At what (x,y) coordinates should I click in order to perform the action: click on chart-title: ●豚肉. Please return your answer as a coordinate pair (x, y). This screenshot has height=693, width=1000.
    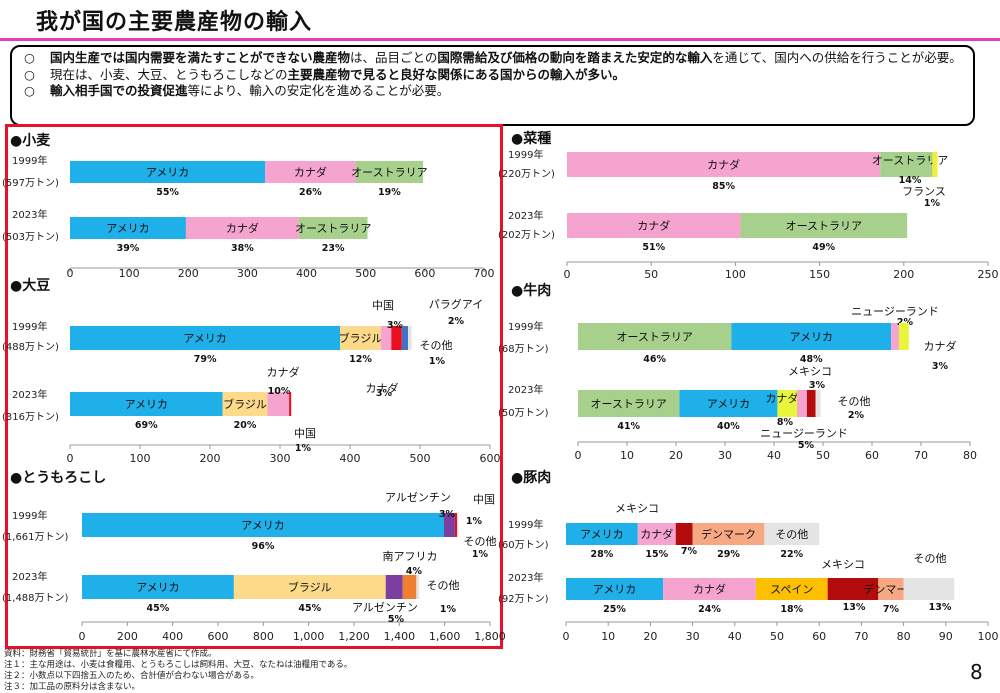
    Looking at the image, I should click on (531, 477).